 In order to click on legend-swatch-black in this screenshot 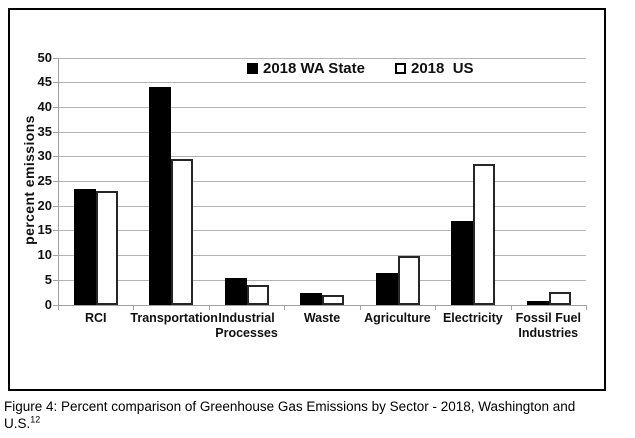, I will do `click(252, 68)`.